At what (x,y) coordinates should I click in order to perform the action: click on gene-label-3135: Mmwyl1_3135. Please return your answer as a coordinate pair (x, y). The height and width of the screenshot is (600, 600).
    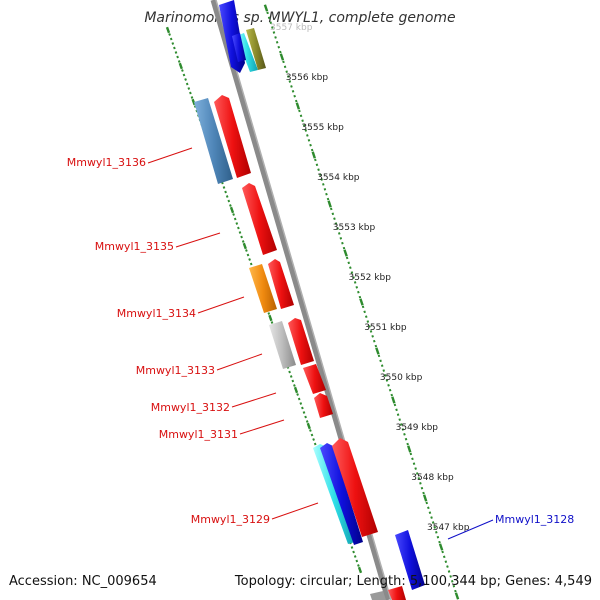
    Looking at the image, I should click on (134, 246).